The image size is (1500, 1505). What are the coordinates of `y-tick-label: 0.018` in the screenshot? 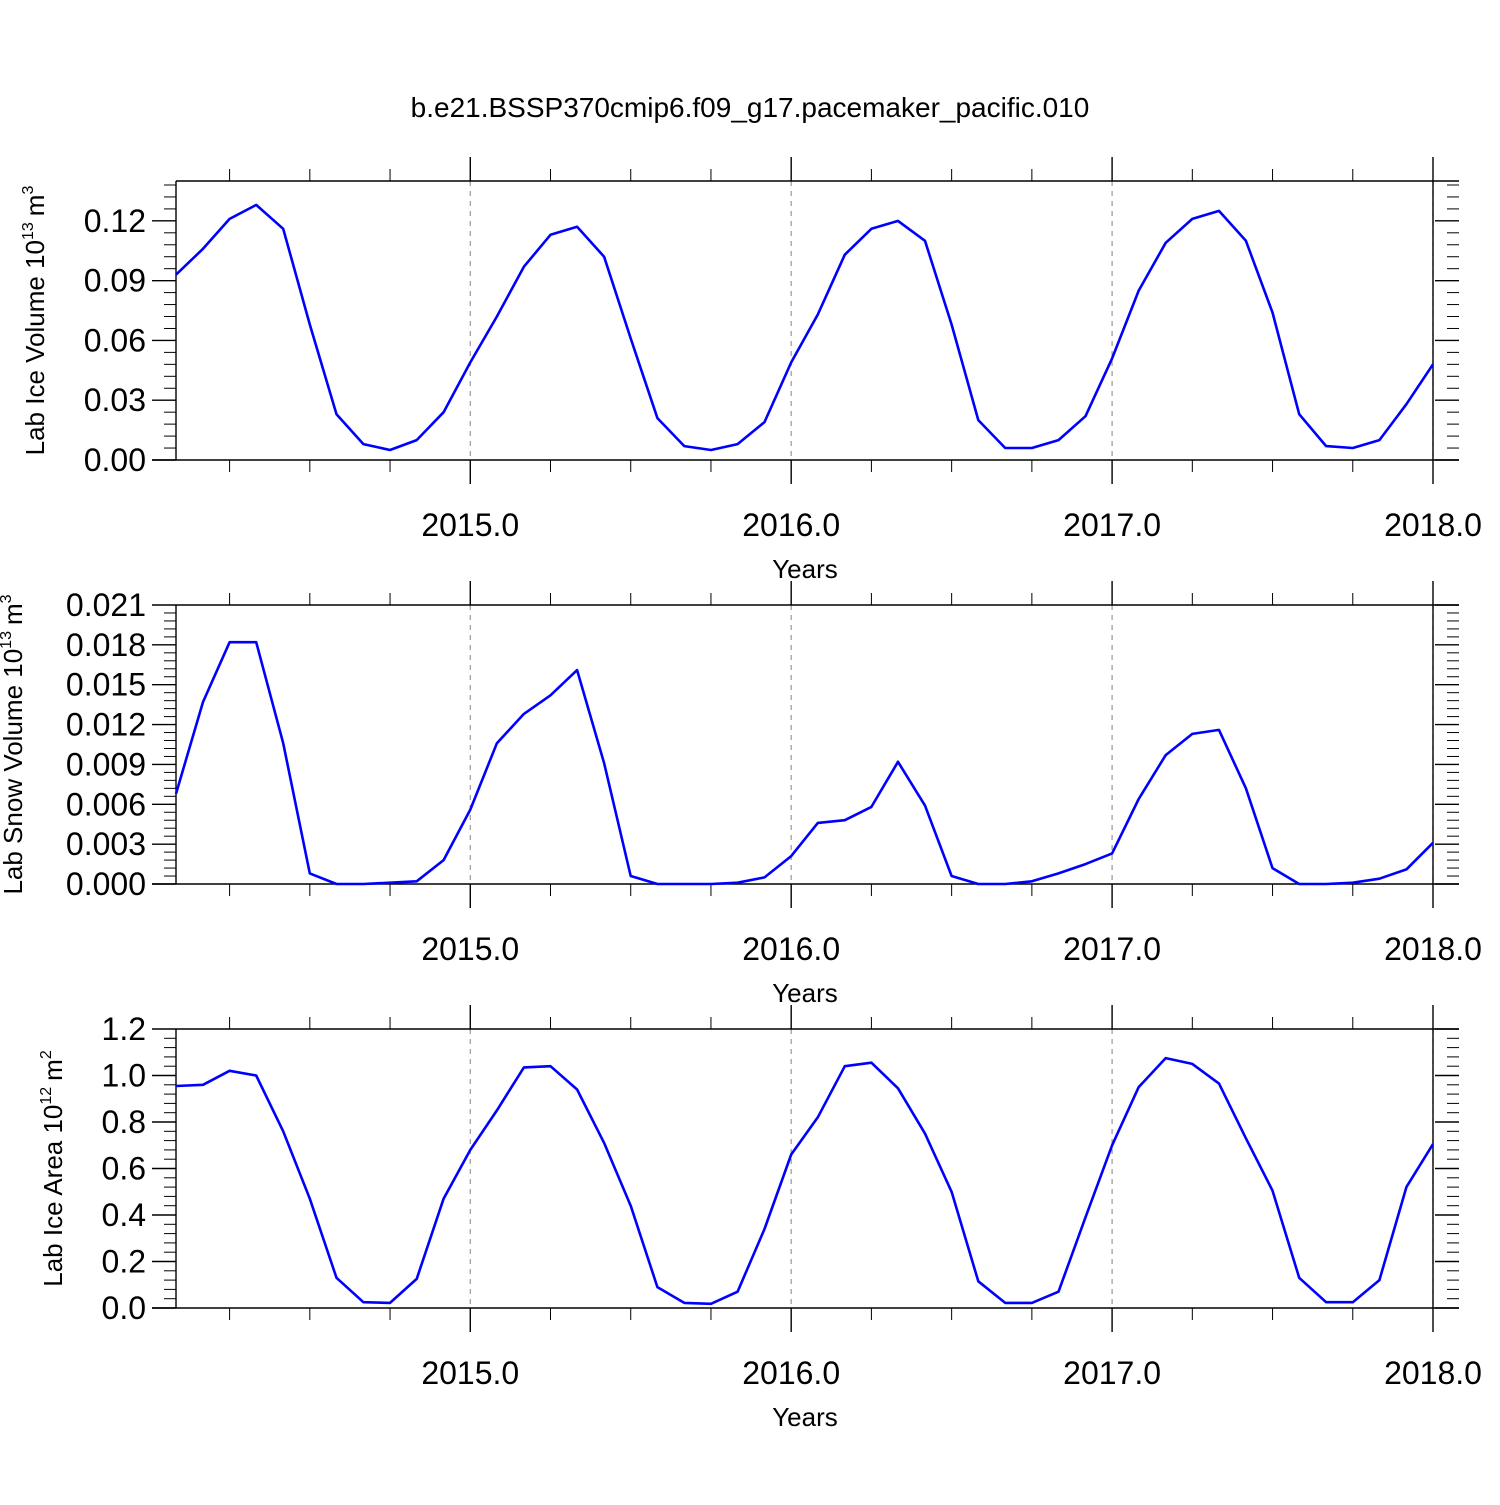 It's located at (106, 645).